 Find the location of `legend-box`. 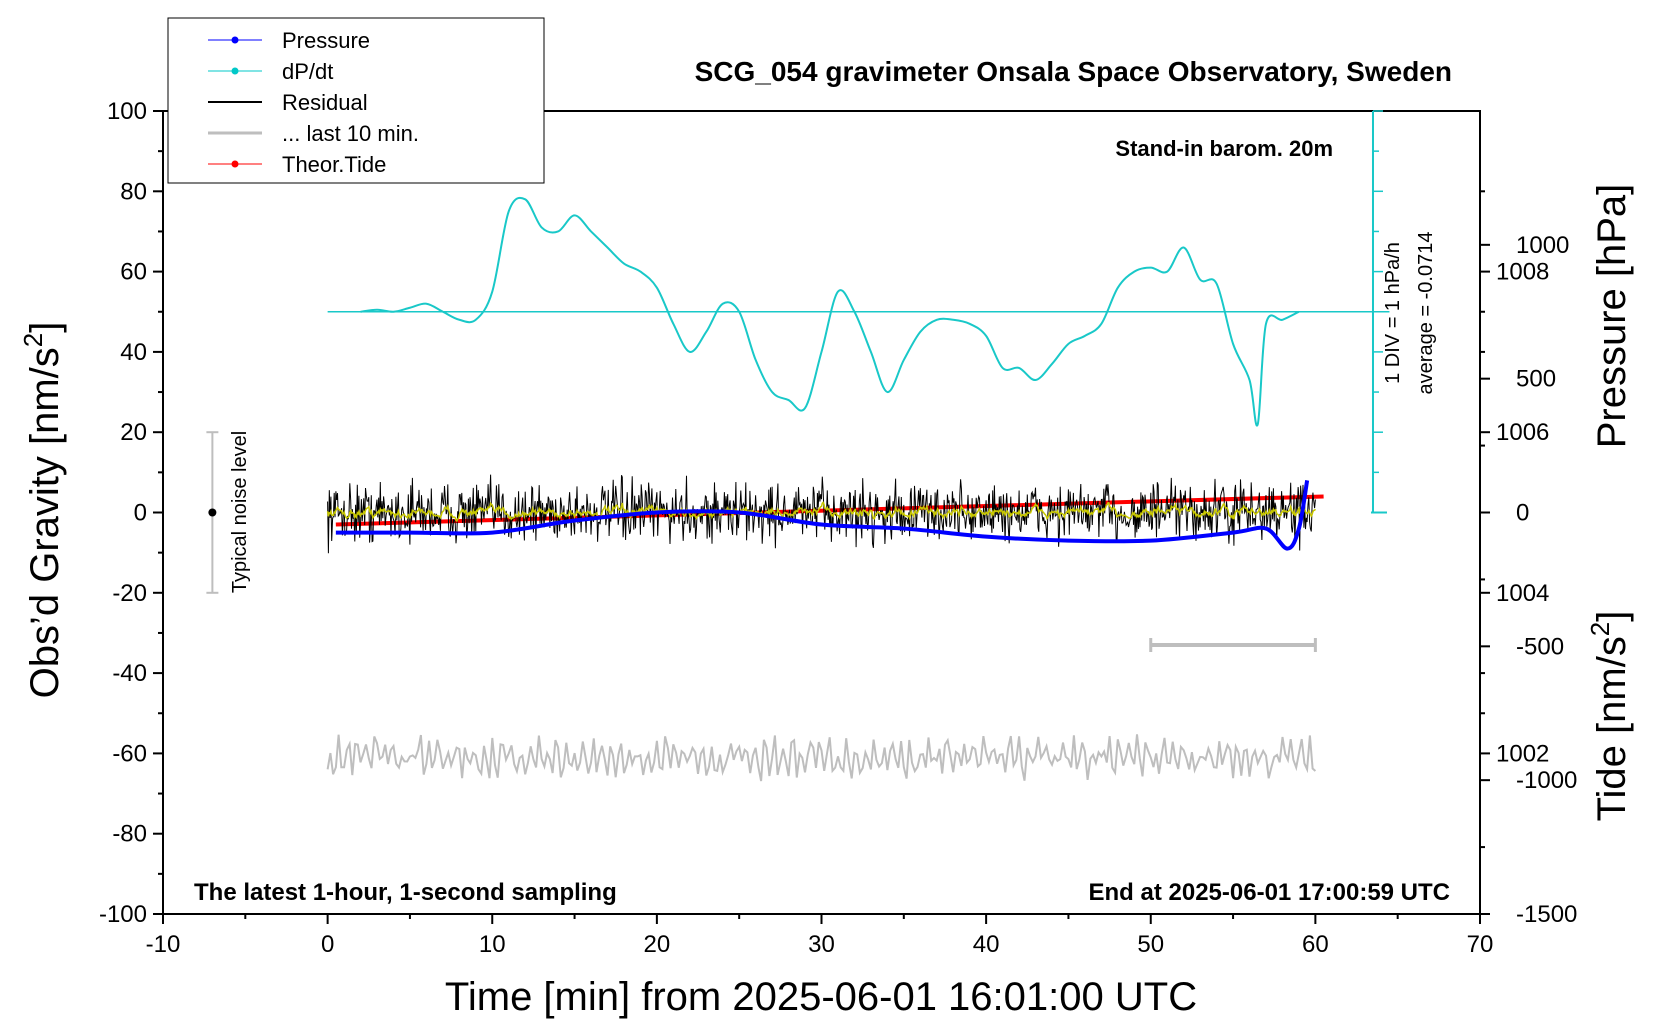

legend-box is located at coordinates (356, 100).